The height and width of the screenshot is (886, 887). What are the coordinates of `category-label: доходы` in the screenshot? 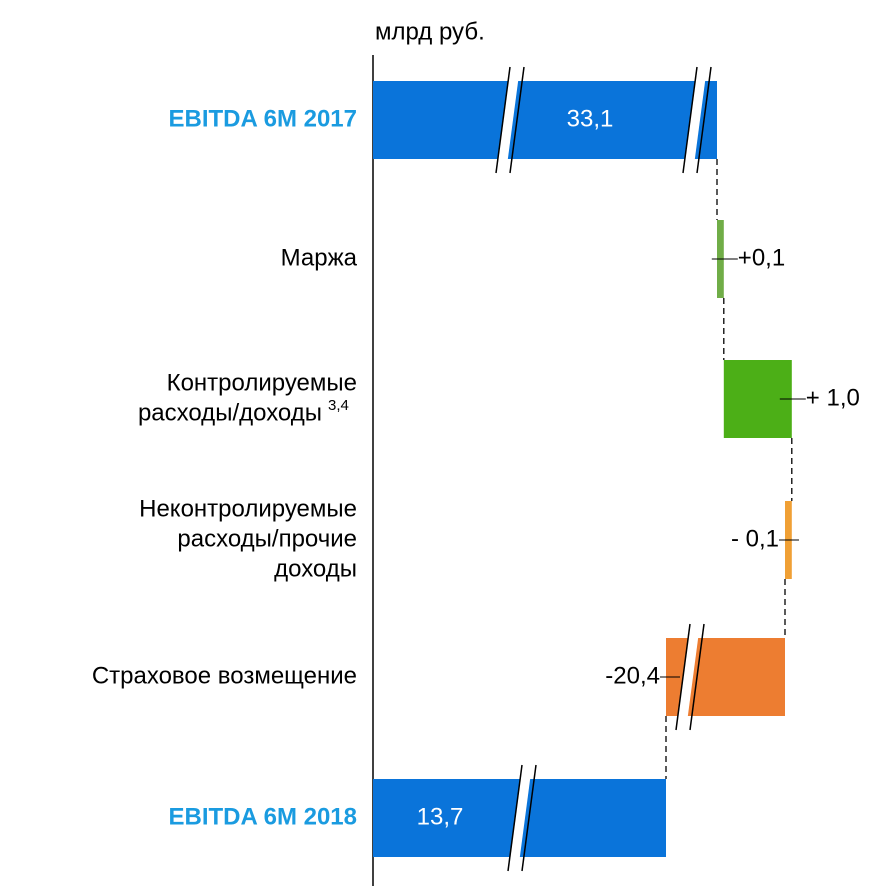 It's located at (315, 568).